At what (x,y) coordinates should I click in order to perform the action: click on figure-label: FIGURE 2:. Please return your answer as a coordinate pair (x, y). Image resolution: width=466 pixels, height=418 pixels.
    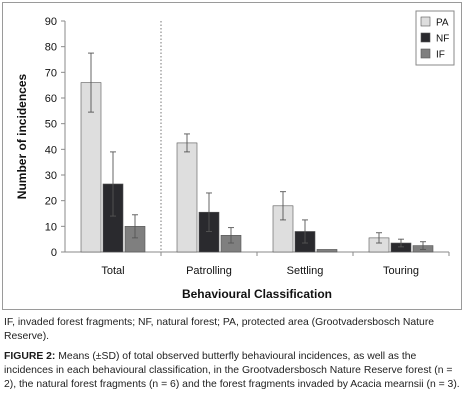
    Looking at the image, I should click on (30, 356).